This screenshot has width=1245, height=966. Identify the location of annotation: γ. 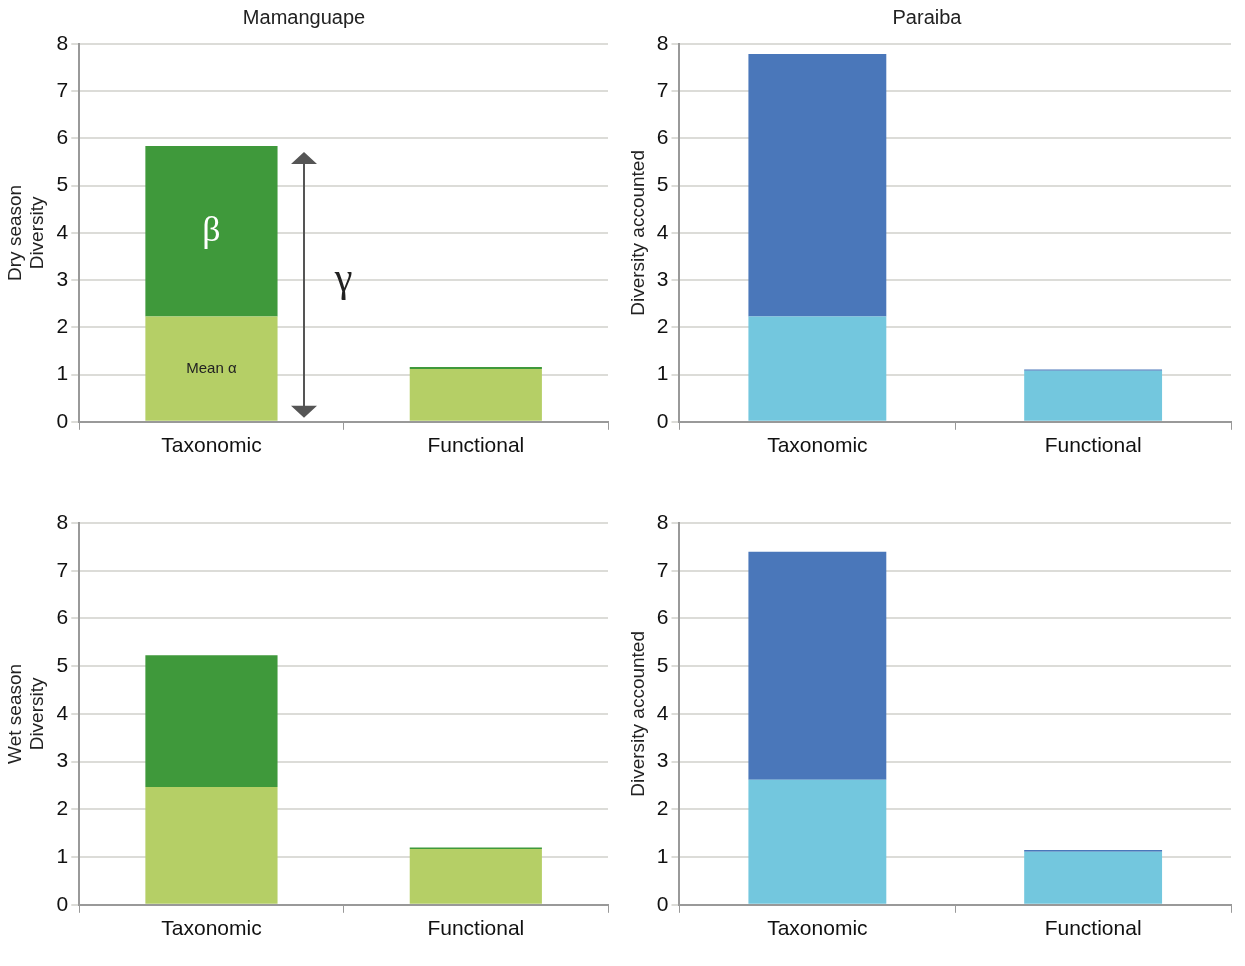
(343, 277).